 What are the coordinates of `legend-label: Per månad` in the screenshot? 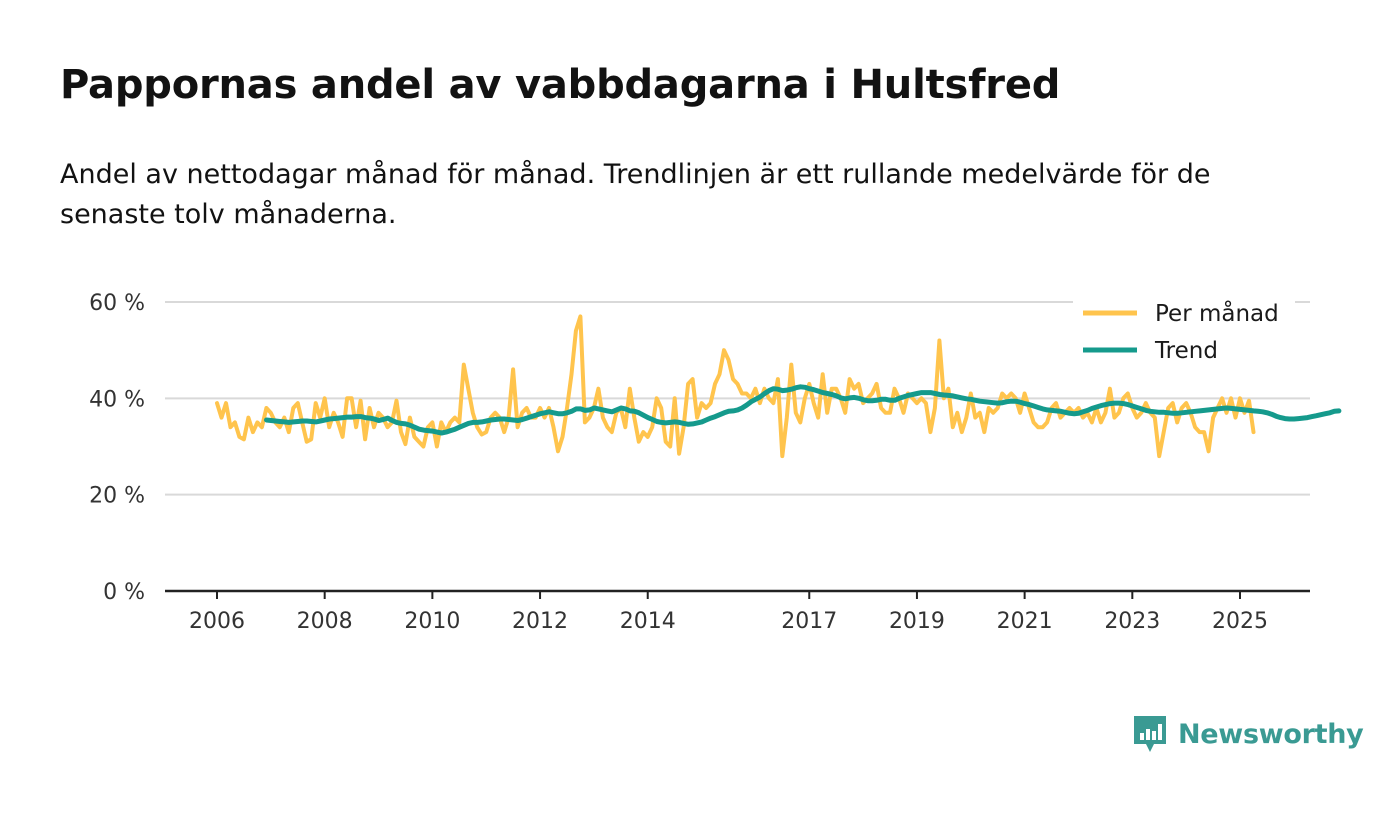 It's located at (1217, 313).